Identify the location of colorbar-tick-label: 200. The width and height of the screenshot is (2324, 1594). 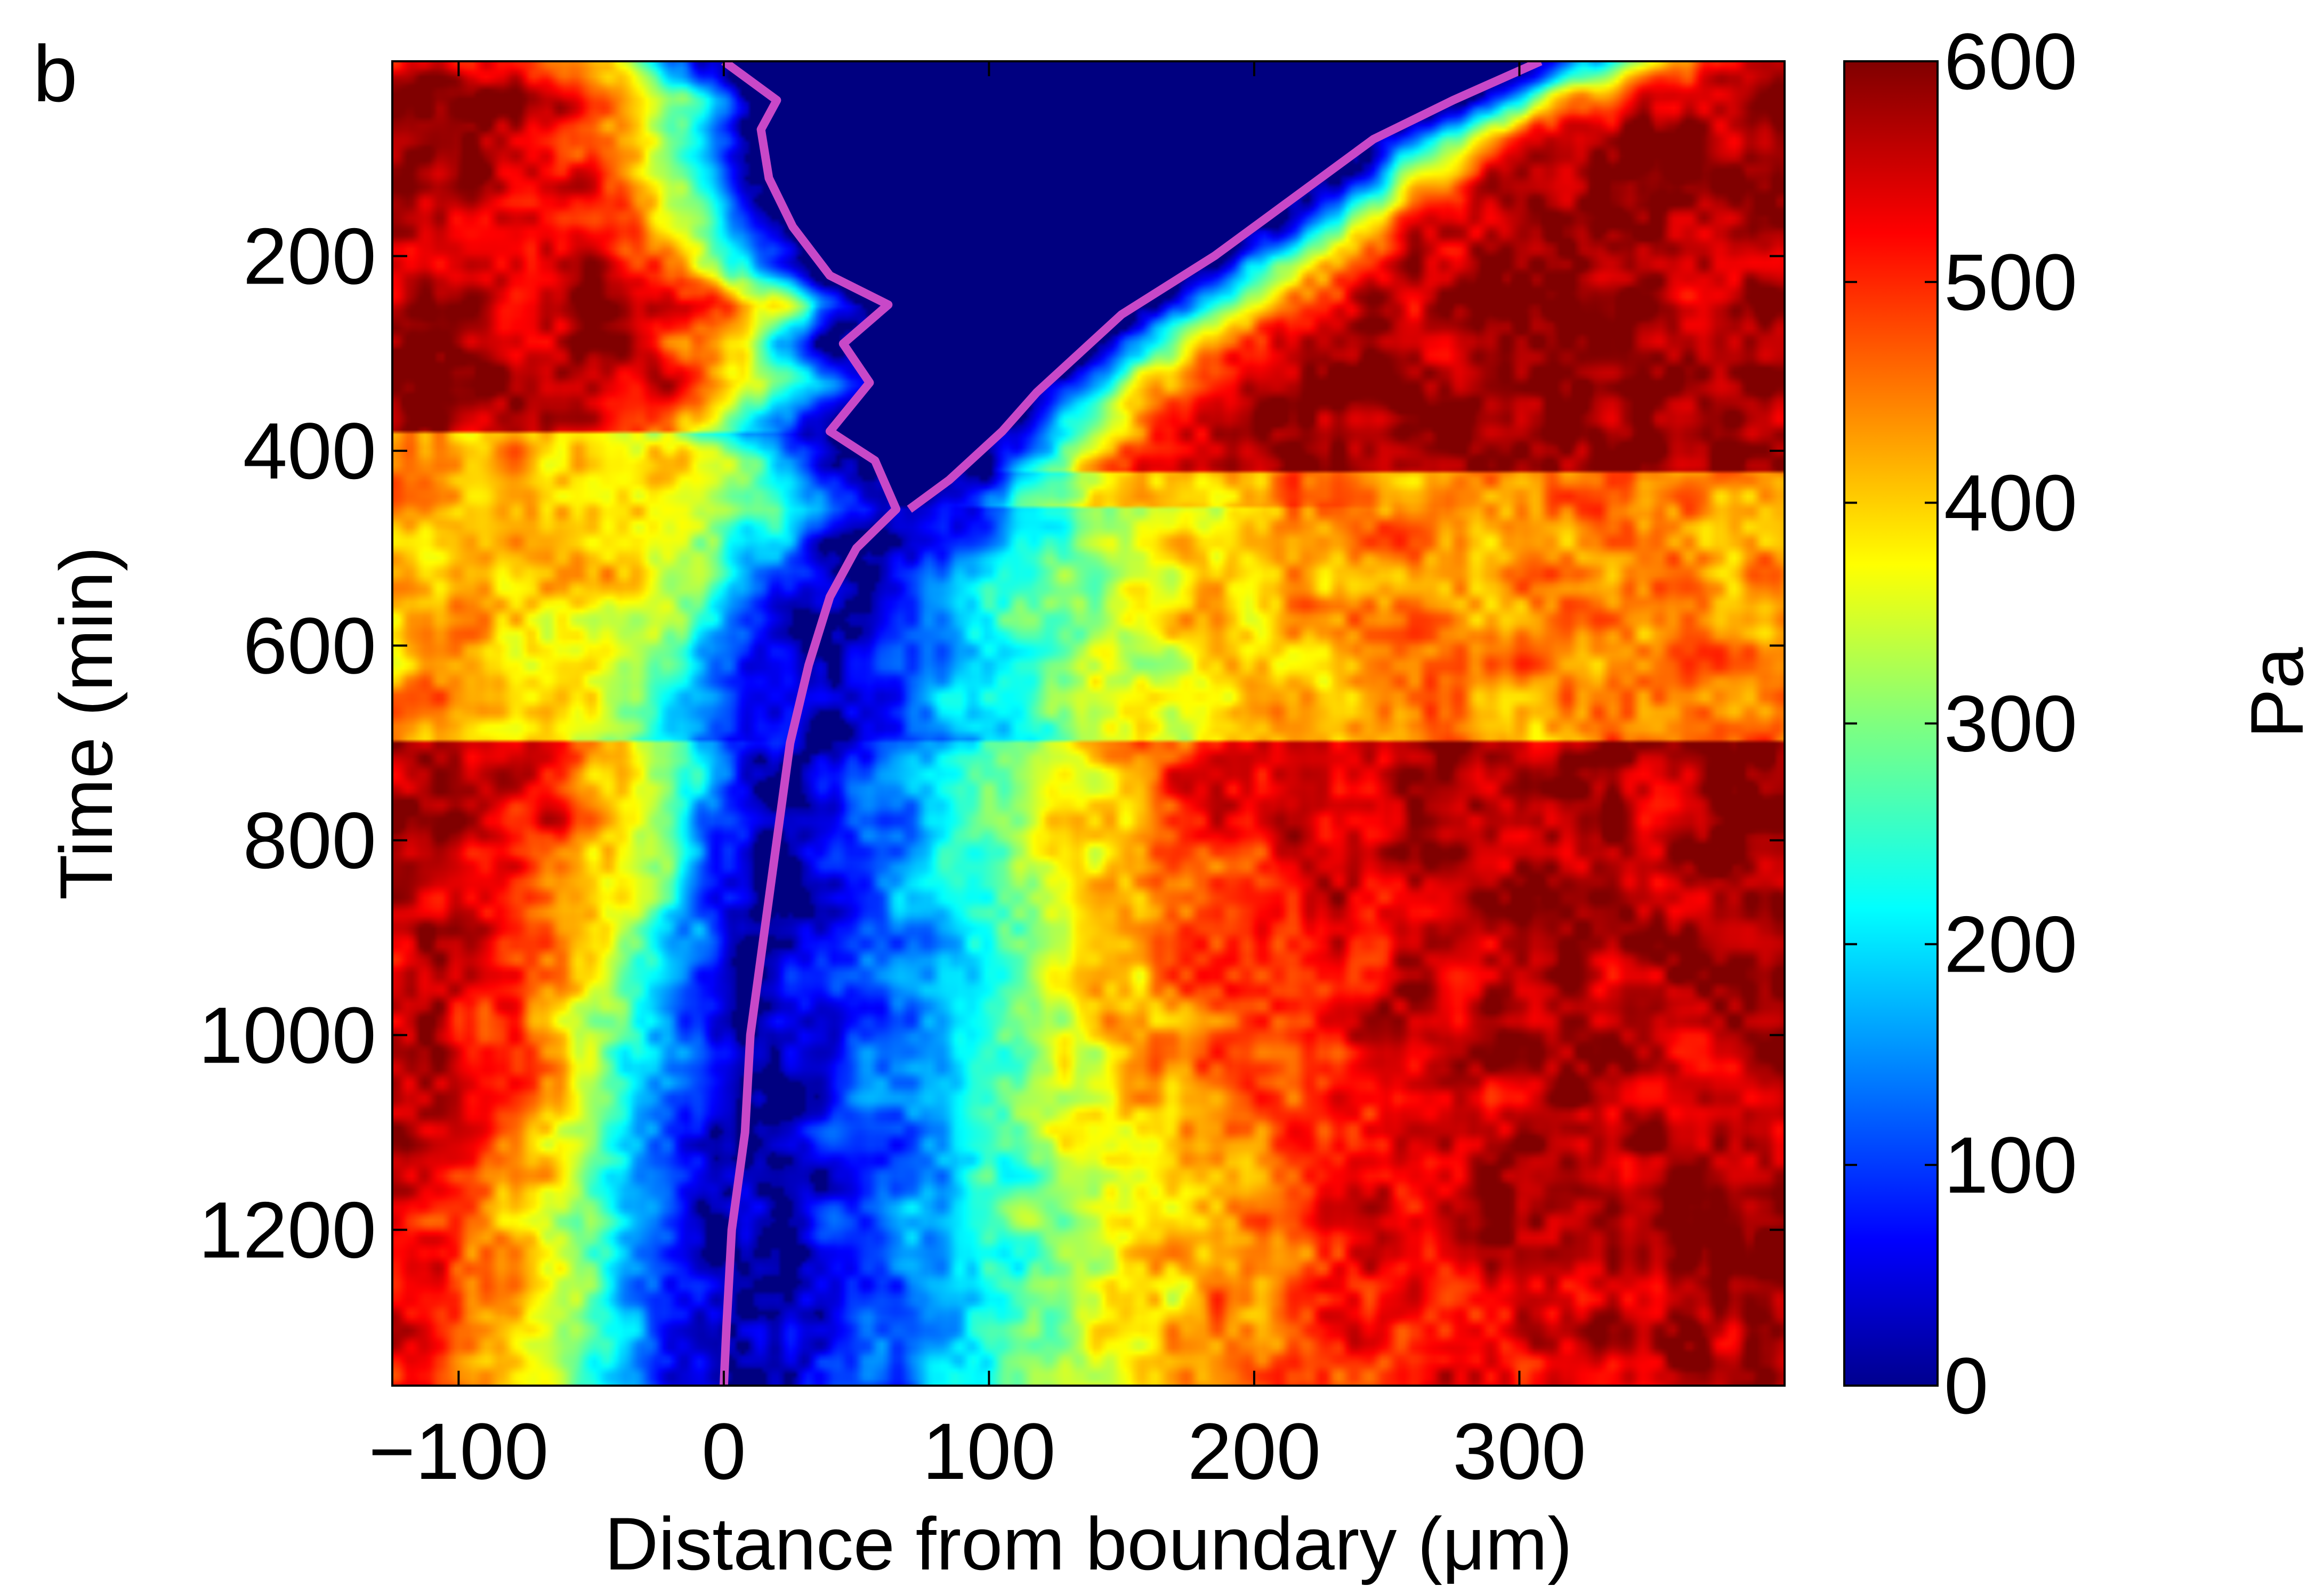
(2011, 944).